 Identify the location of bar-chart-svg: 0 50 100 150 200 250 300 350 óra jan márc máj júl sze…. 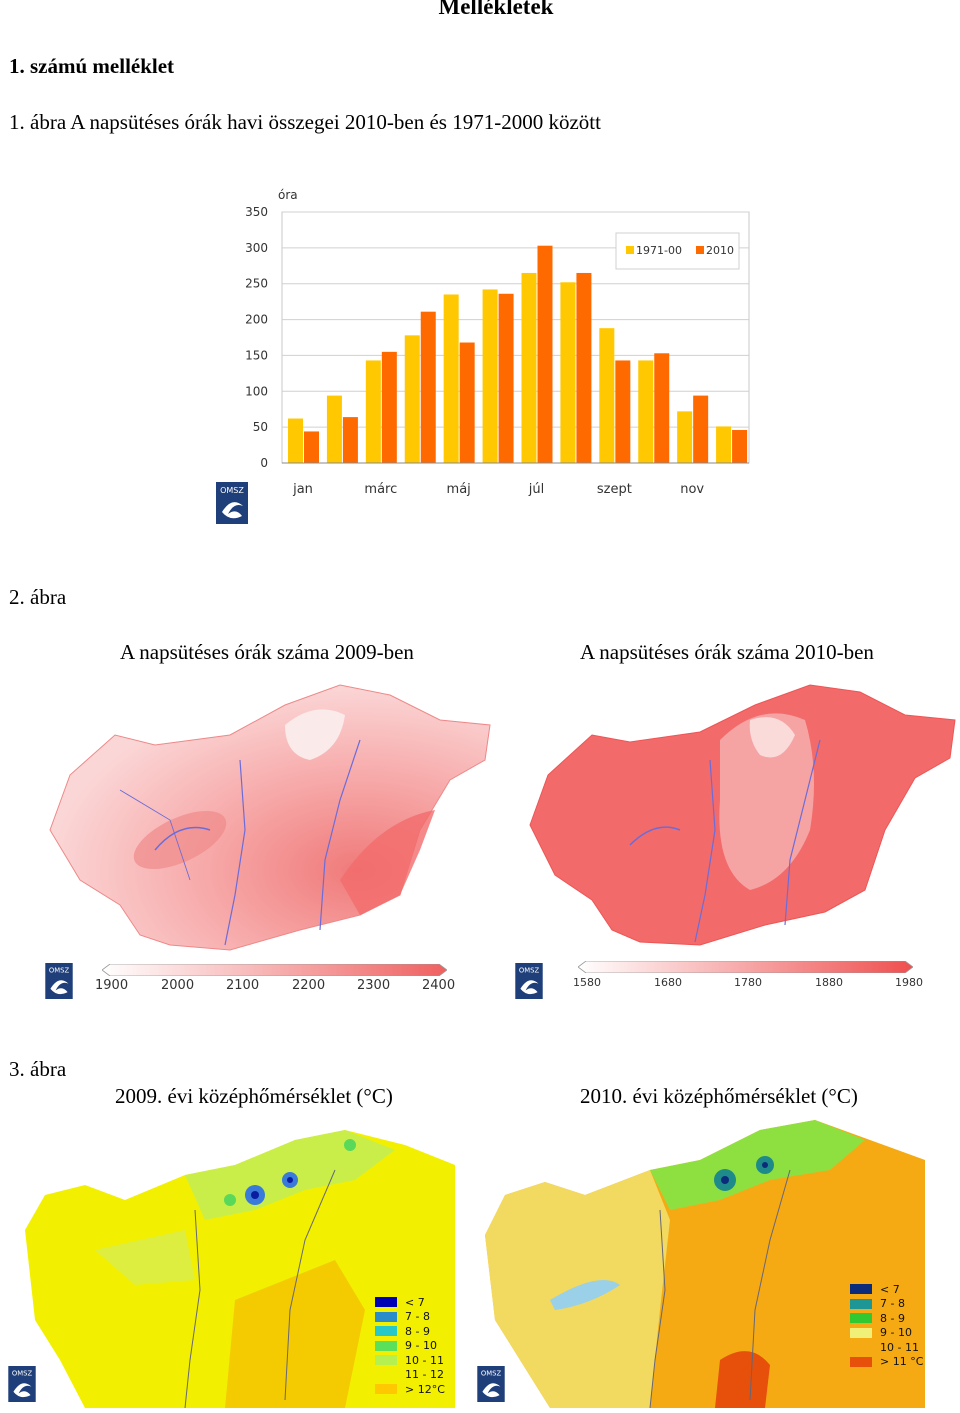
(497, 342).